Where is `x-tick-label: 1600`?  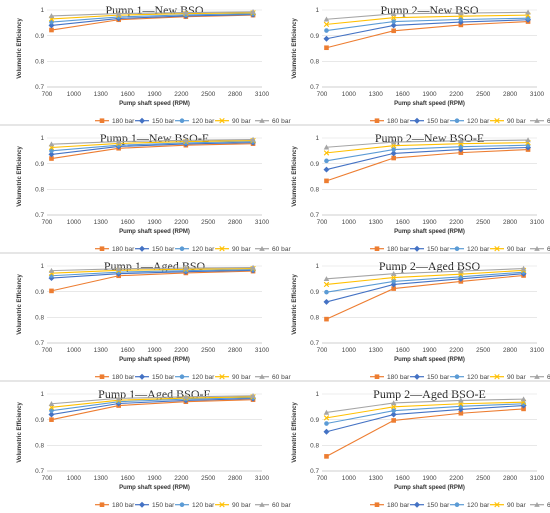 x-tick-label: 1600 is located at coordinates (128, 478).